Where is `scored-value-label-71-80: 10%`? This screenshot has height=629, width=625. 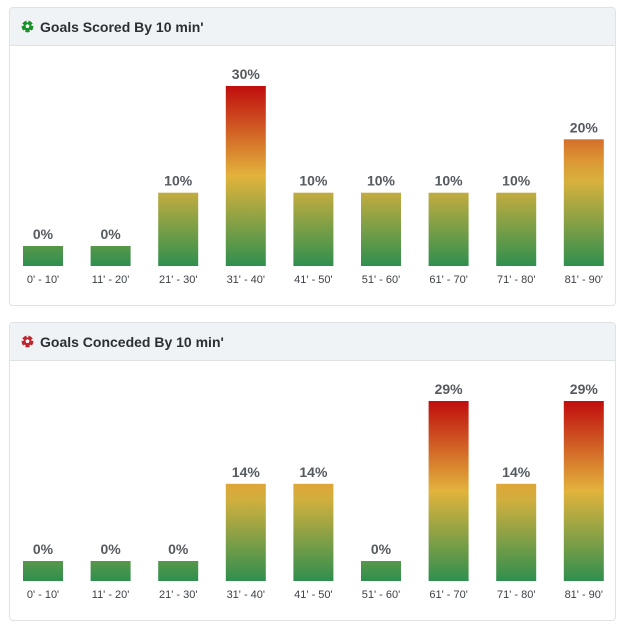
scored-value-label-71-80: 10% is located at coordinates (516, 181).